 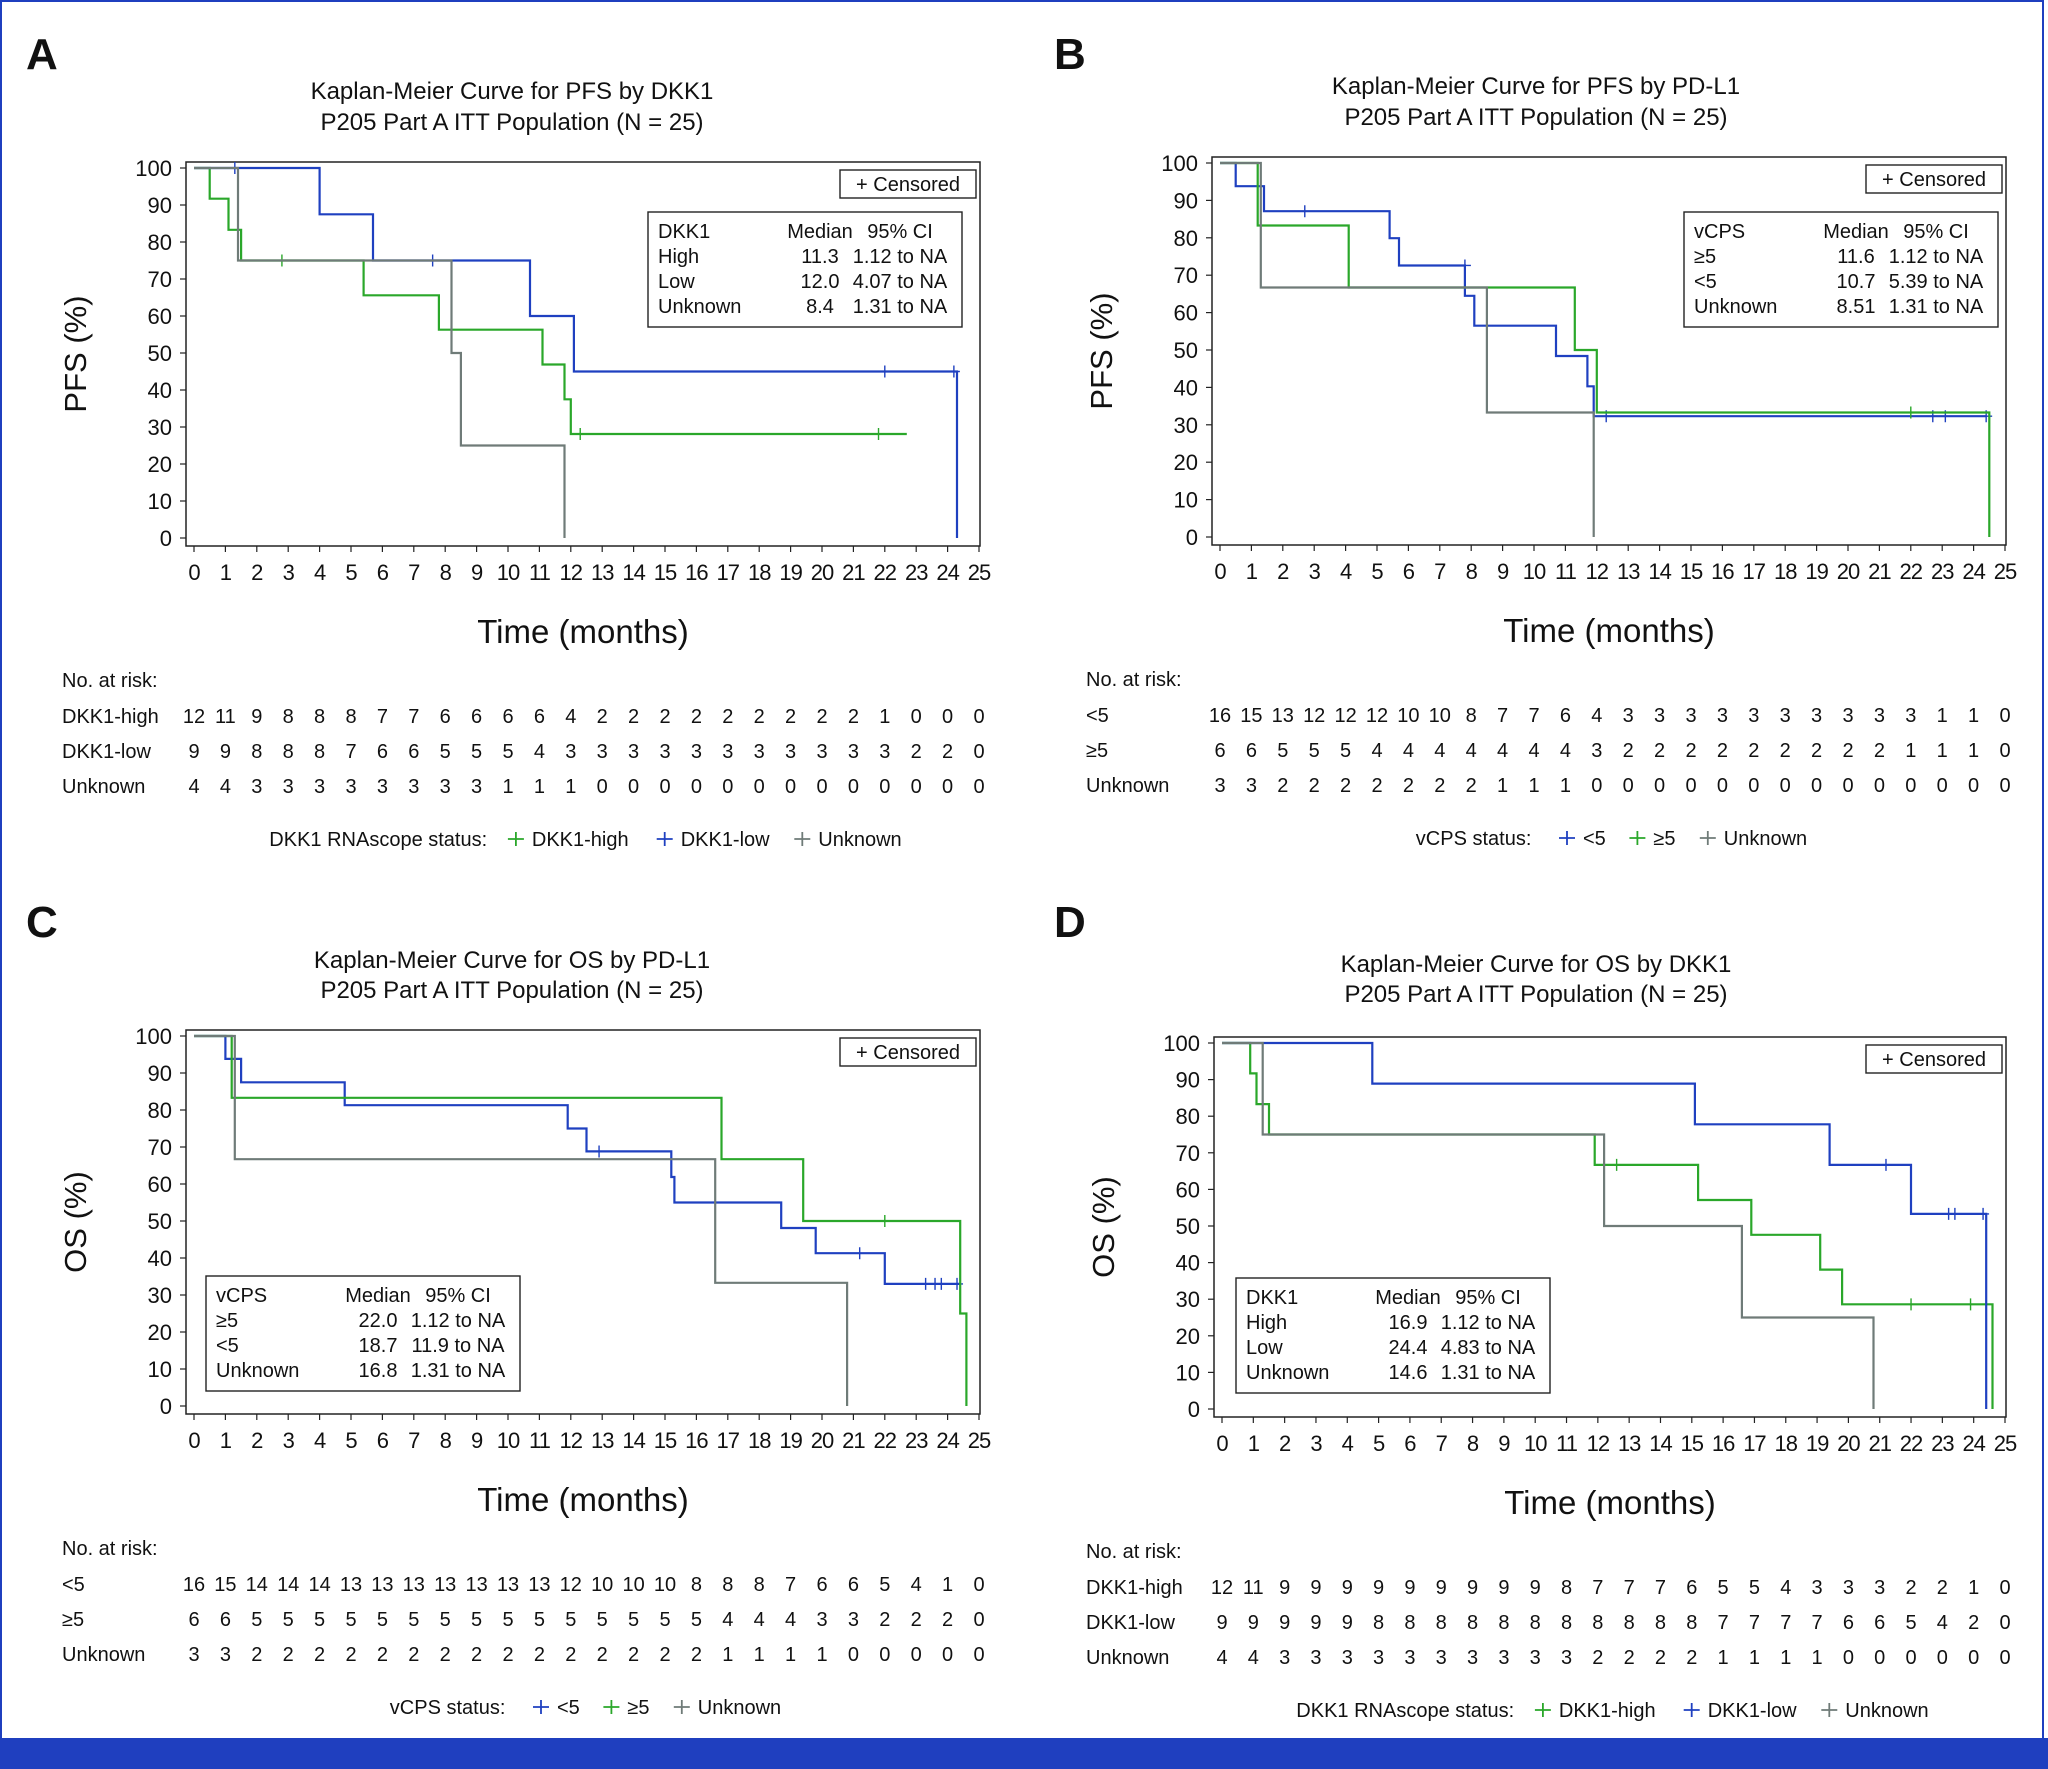 I want to click on x-tick-label: 19, so click(x=1817, y=1443).